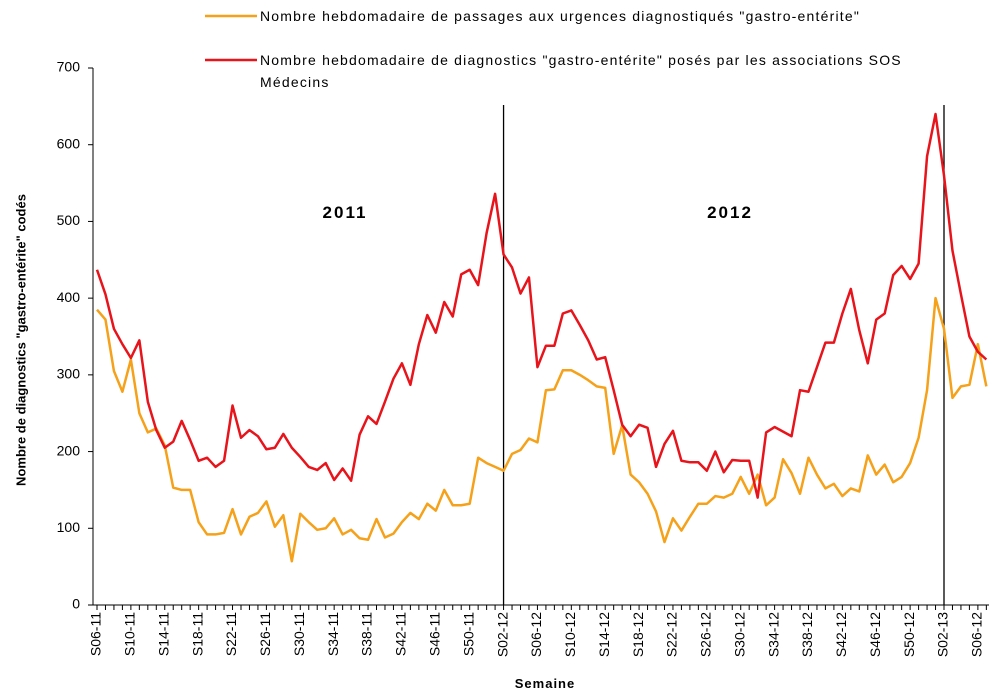 The width and height of the screenshot is (989, 695). I want to click on x-tick-label: S14-12, so click(604, 634).